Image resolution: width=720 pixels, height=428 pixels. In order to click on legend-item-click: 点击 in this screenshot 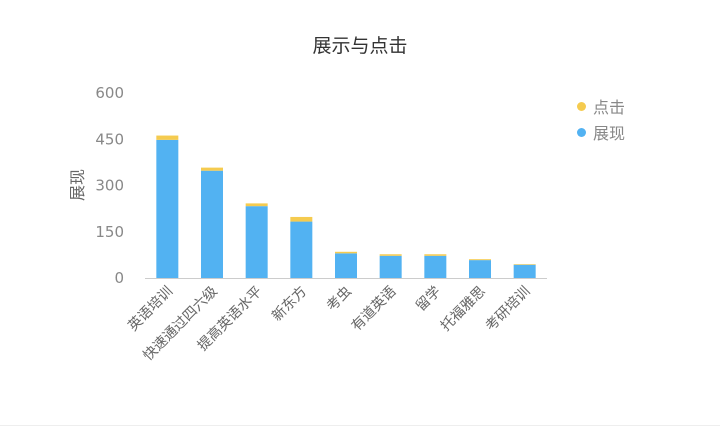, I will do `click(601, 106)`.